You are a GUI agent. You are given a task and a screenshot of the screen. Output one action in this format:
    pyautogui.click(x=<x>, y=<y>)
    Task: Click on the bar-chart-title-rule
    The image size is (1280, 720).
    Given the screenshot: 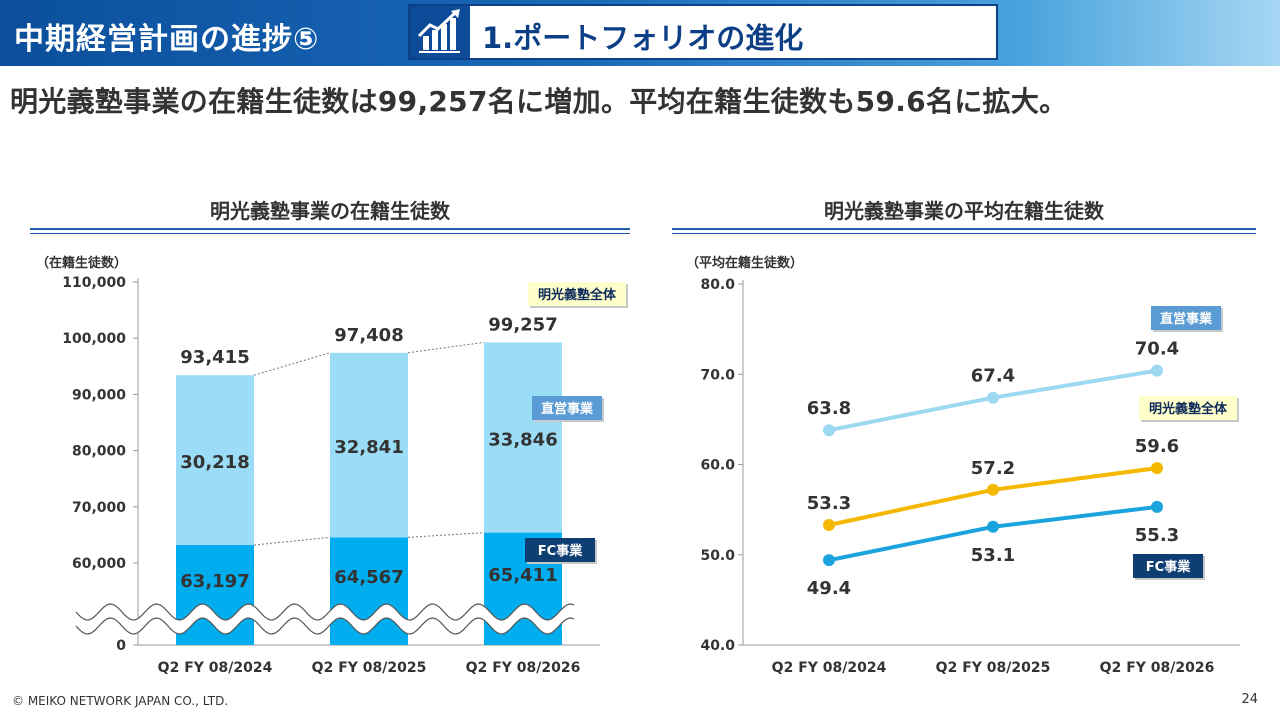 What is the action you would take?
    pyautogui.click(x=330, y=231)
    